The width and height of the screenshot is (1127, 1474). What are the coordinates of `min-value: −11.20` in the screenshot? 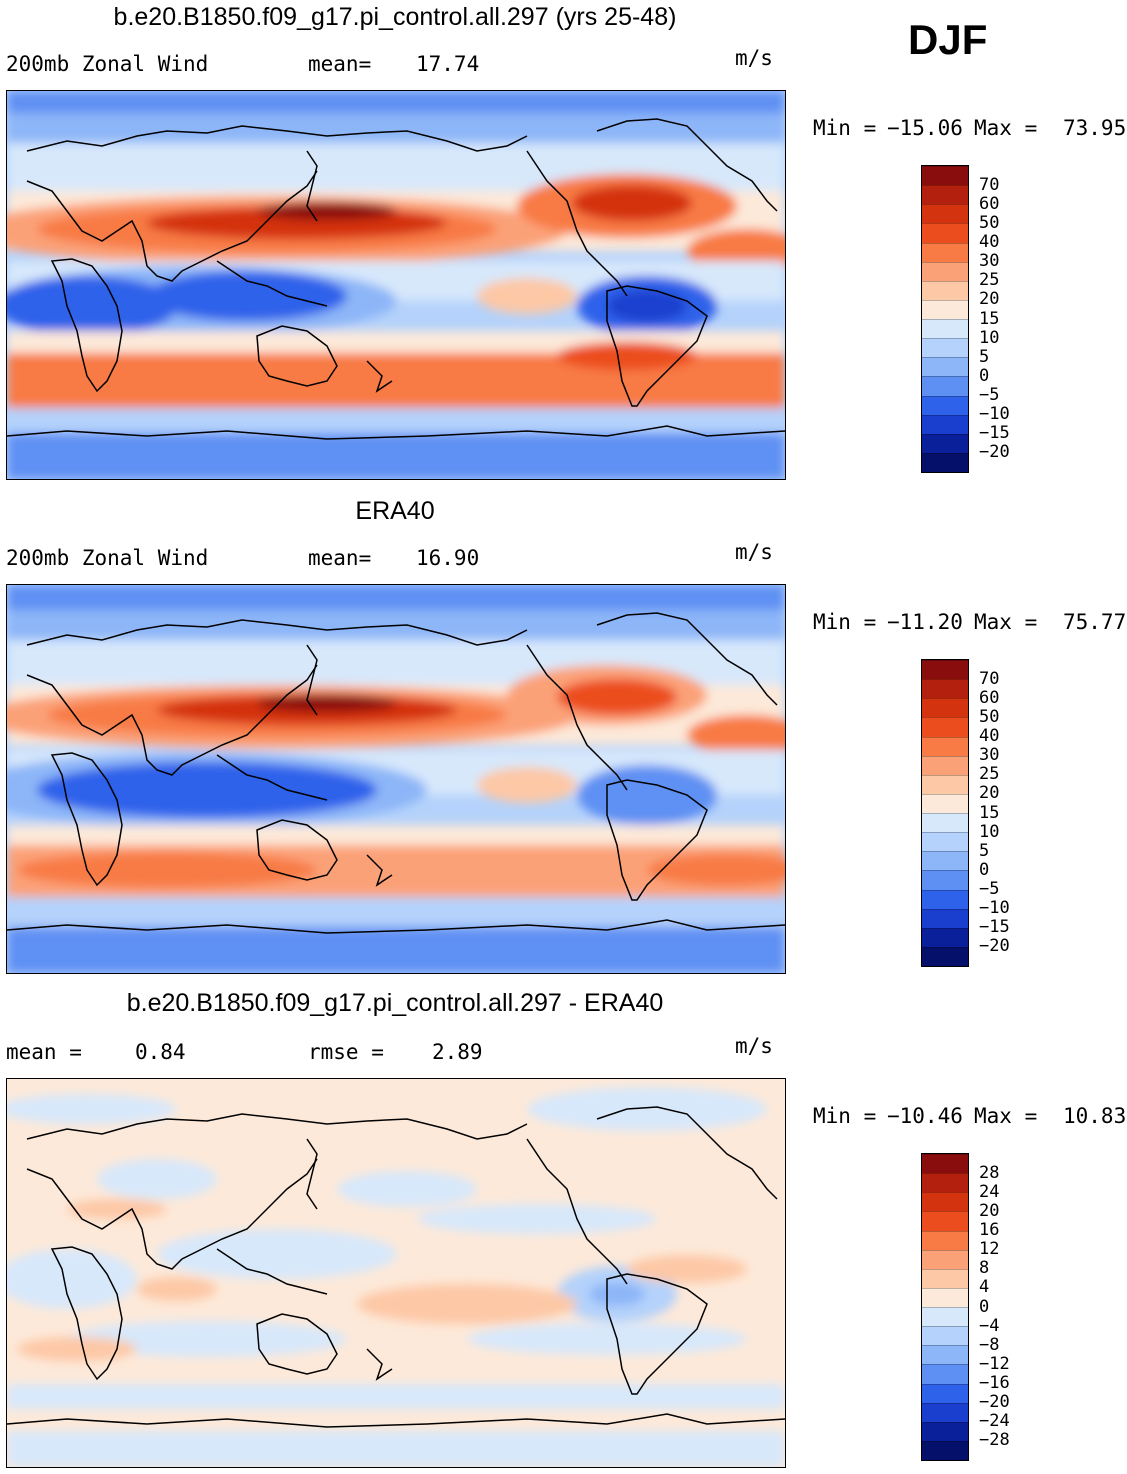 It's located at (925, 622).